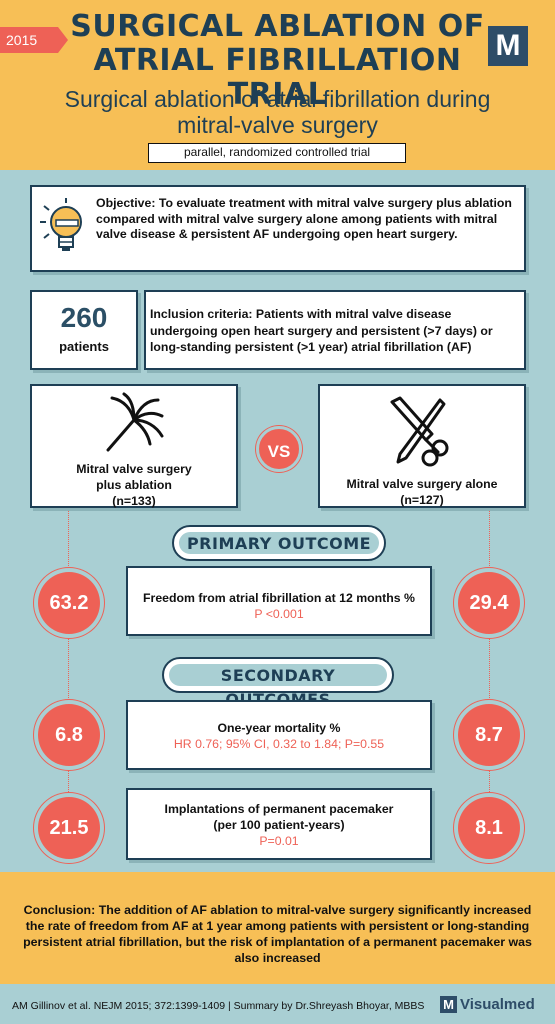  Describe the element at coordinates (422, 492) in the screenshot. I see `arm-b-label: Mitral valve surgery alone (n=127)` at that location.